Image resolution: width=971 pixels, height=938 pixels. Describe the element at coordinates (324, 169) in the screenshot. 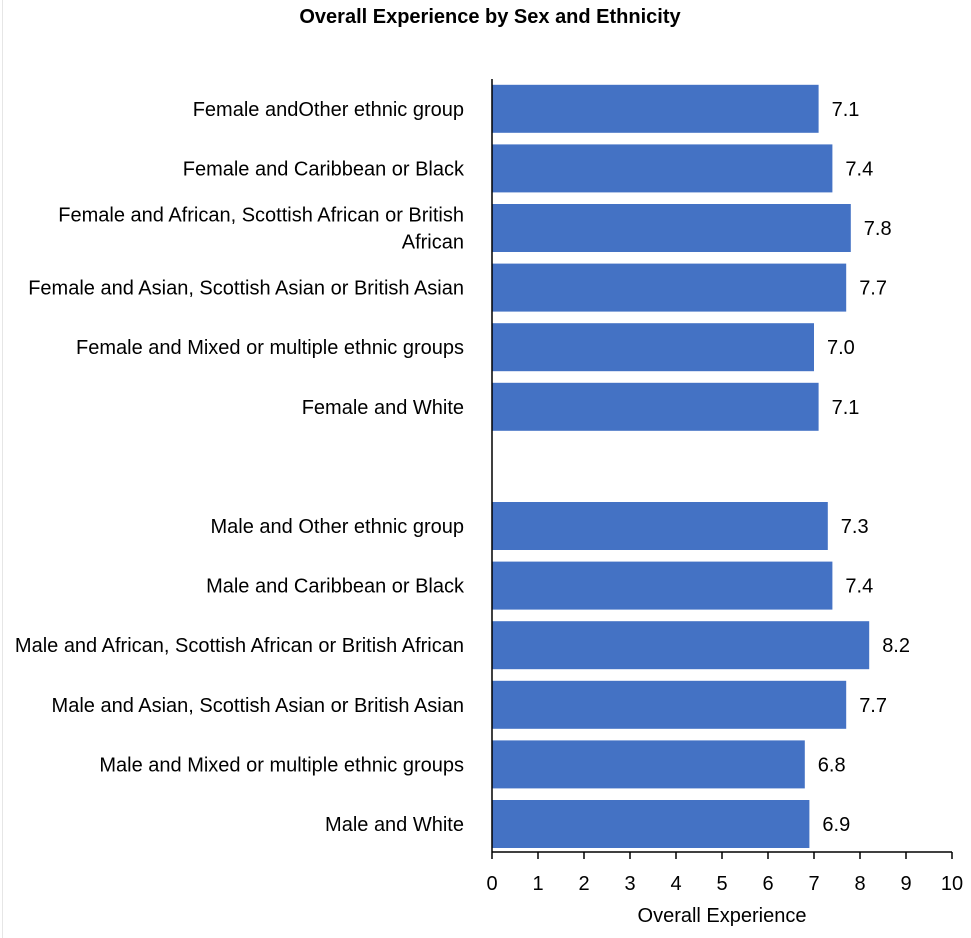

I see `category-label: Female and Caribbean or Black` at that location.